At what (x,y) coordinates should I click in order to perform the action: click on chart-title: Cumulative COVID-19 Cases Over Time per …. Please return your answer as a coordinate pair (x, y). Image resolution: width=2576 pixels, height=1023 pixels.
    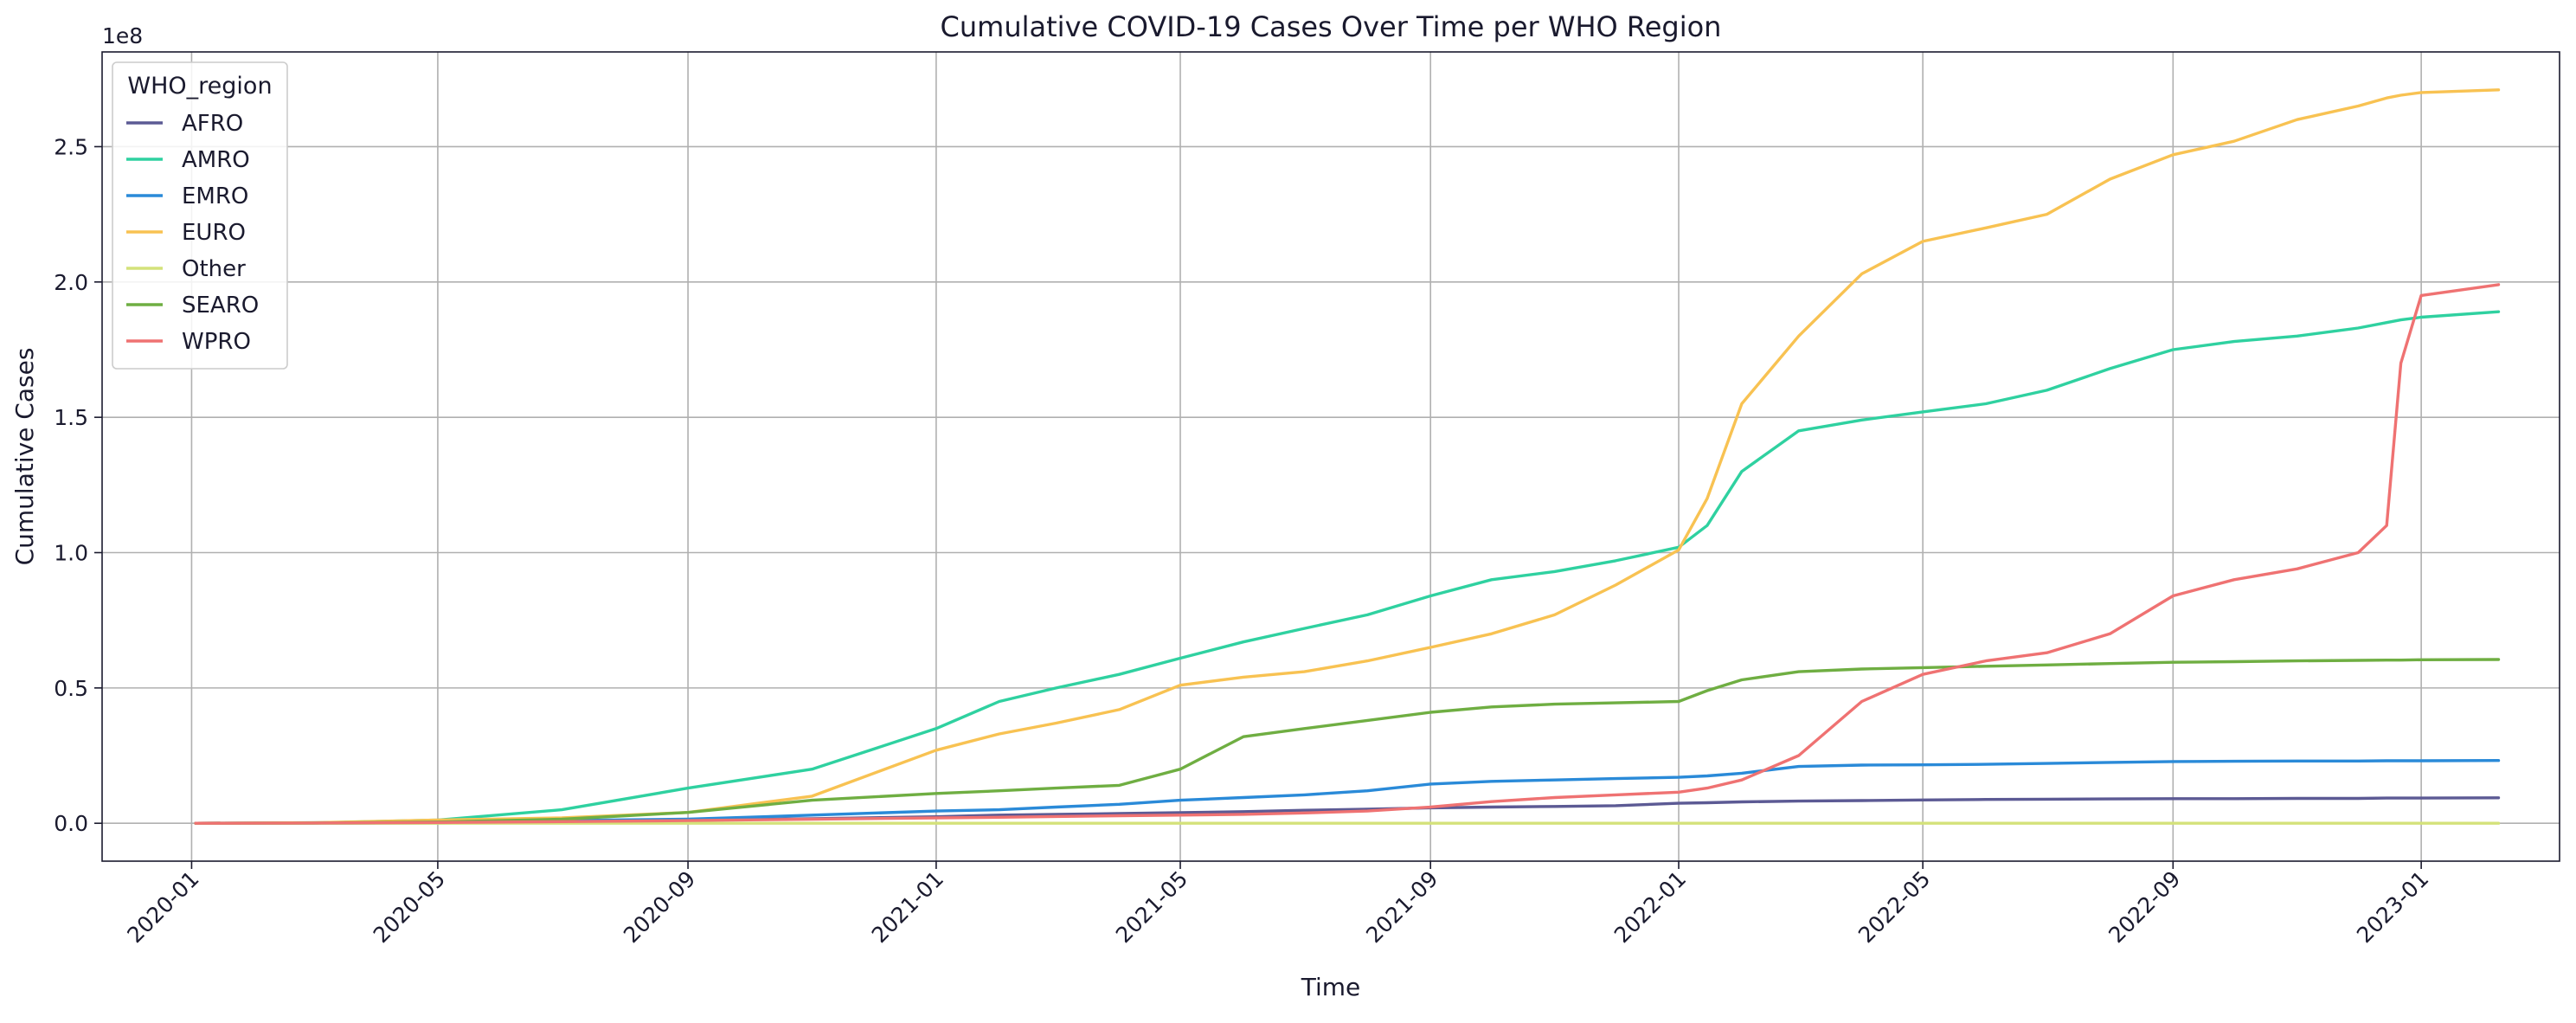
    Looking at the image, I should click on (1331, 26).